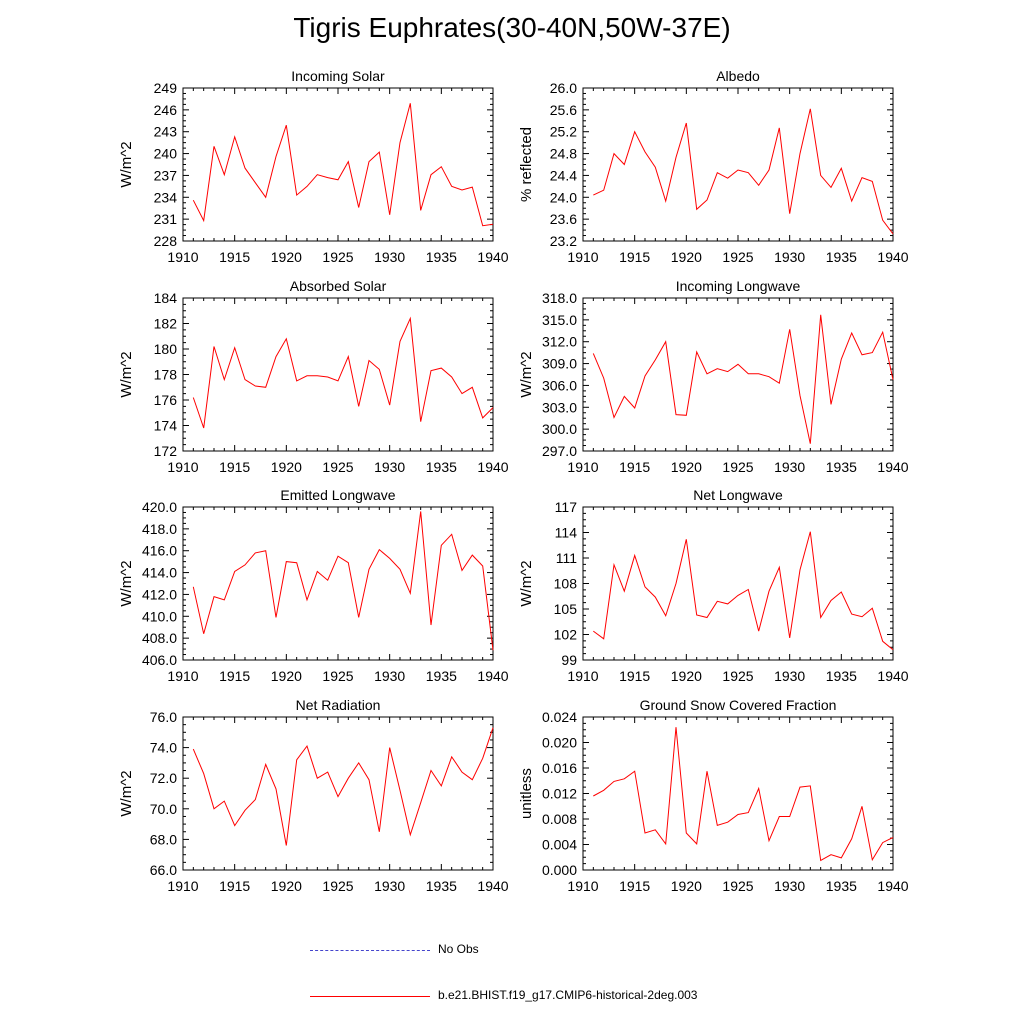 Image resolution: width=1024 pixels, height=1024 pixels. Describe the element at coordinates (166, 298) in the screenshot. I see `y-tick-label: 184` at that location.